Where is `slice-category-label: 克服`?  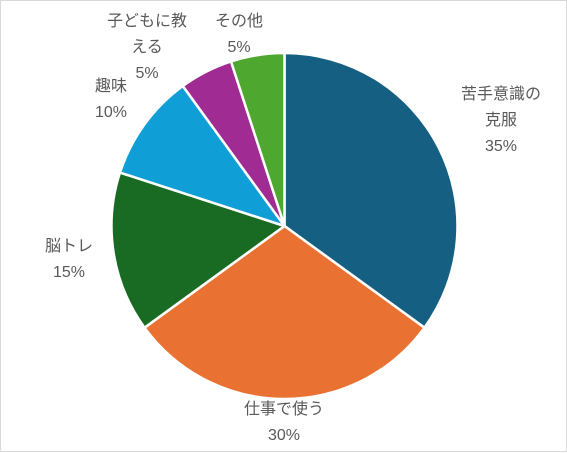 slice-category-label: 克服 is located at coordinates (501, 119).